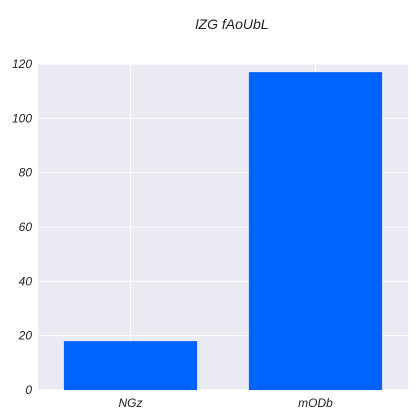 The height and width of the screenshot is (420, 420). What do you see at coordinates (25, 336) in the screenshot?
I see `y-tick-label: 20` at bounding box center [25, 336].